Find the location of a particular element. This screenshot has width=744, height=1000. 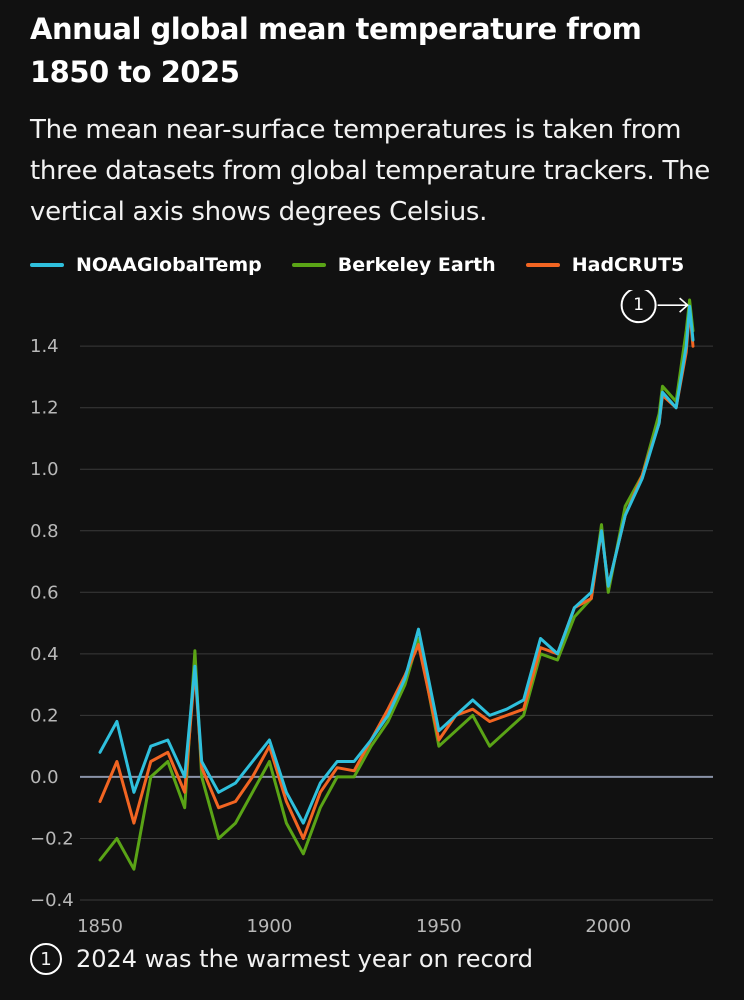

annotation-note: 1 2024 was the warmest year on record is located at coordinates (281, 959).